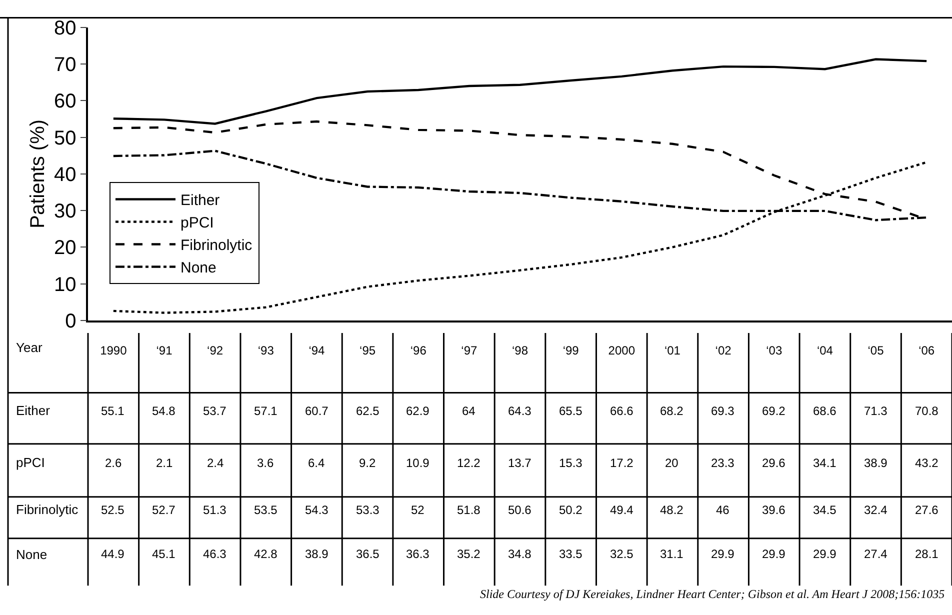 The height and width of the screenshot is (615, 952). I want to click on data-label: 13.7, so click(520, 463).